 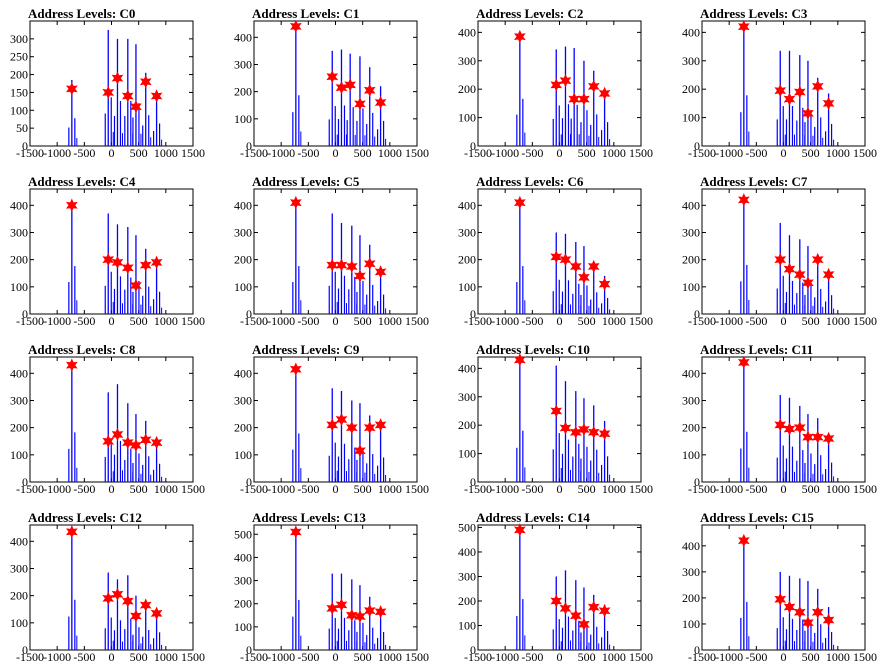 I want to click on panel-title: Address Levels: C2, so click(x=530, y=13).